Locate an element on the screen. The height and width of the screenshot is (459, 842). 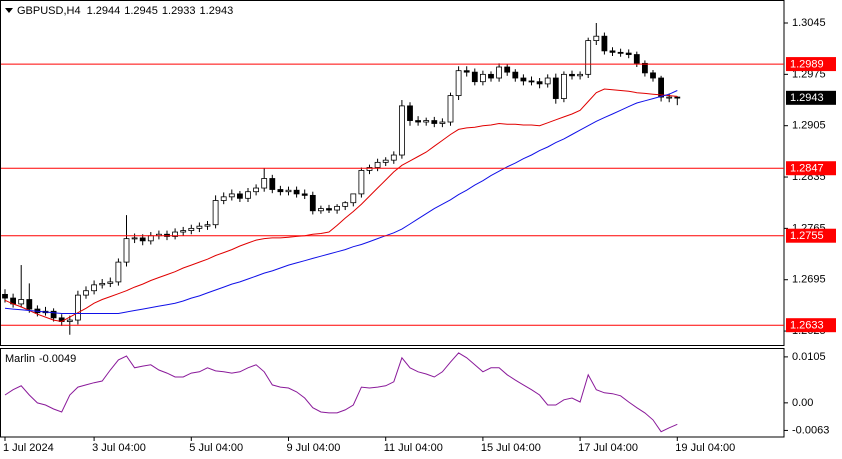
indicator-value: -0.0049 is located at coordinates (57, 359).